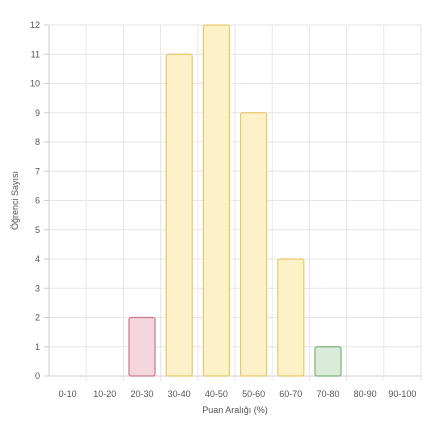 The height and width of the screenshot is (425, 424). Describe the element at coordinates (37, 376) in the screenshot. I see `y-tick-label: 0` at that location.